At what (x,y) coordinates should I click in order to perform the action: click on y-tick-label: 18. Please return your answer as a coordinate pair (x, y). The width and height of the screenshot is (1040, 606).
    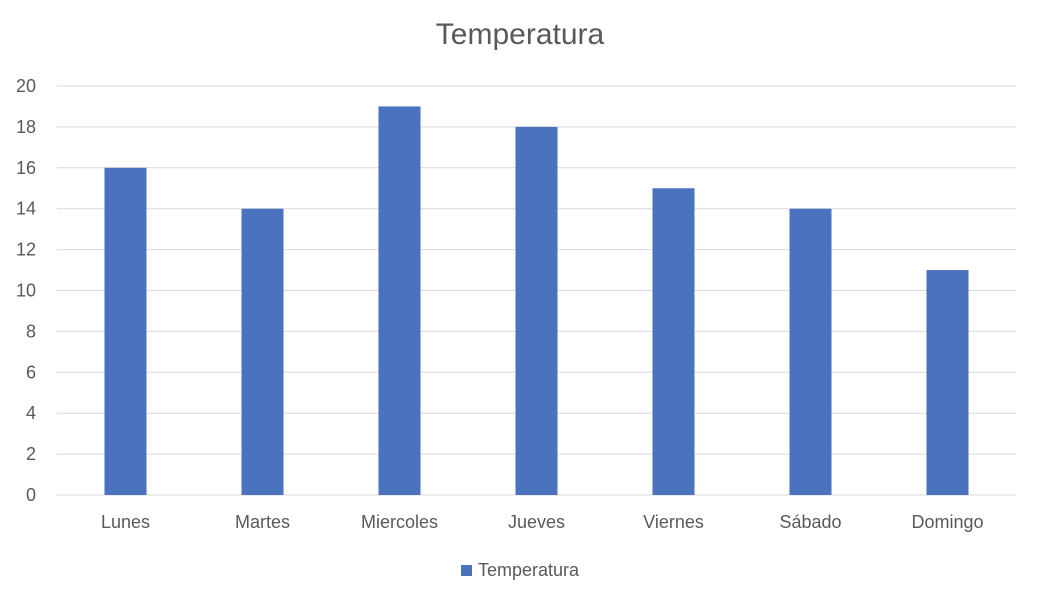
    Looking at the image, I should click on (26, 127).